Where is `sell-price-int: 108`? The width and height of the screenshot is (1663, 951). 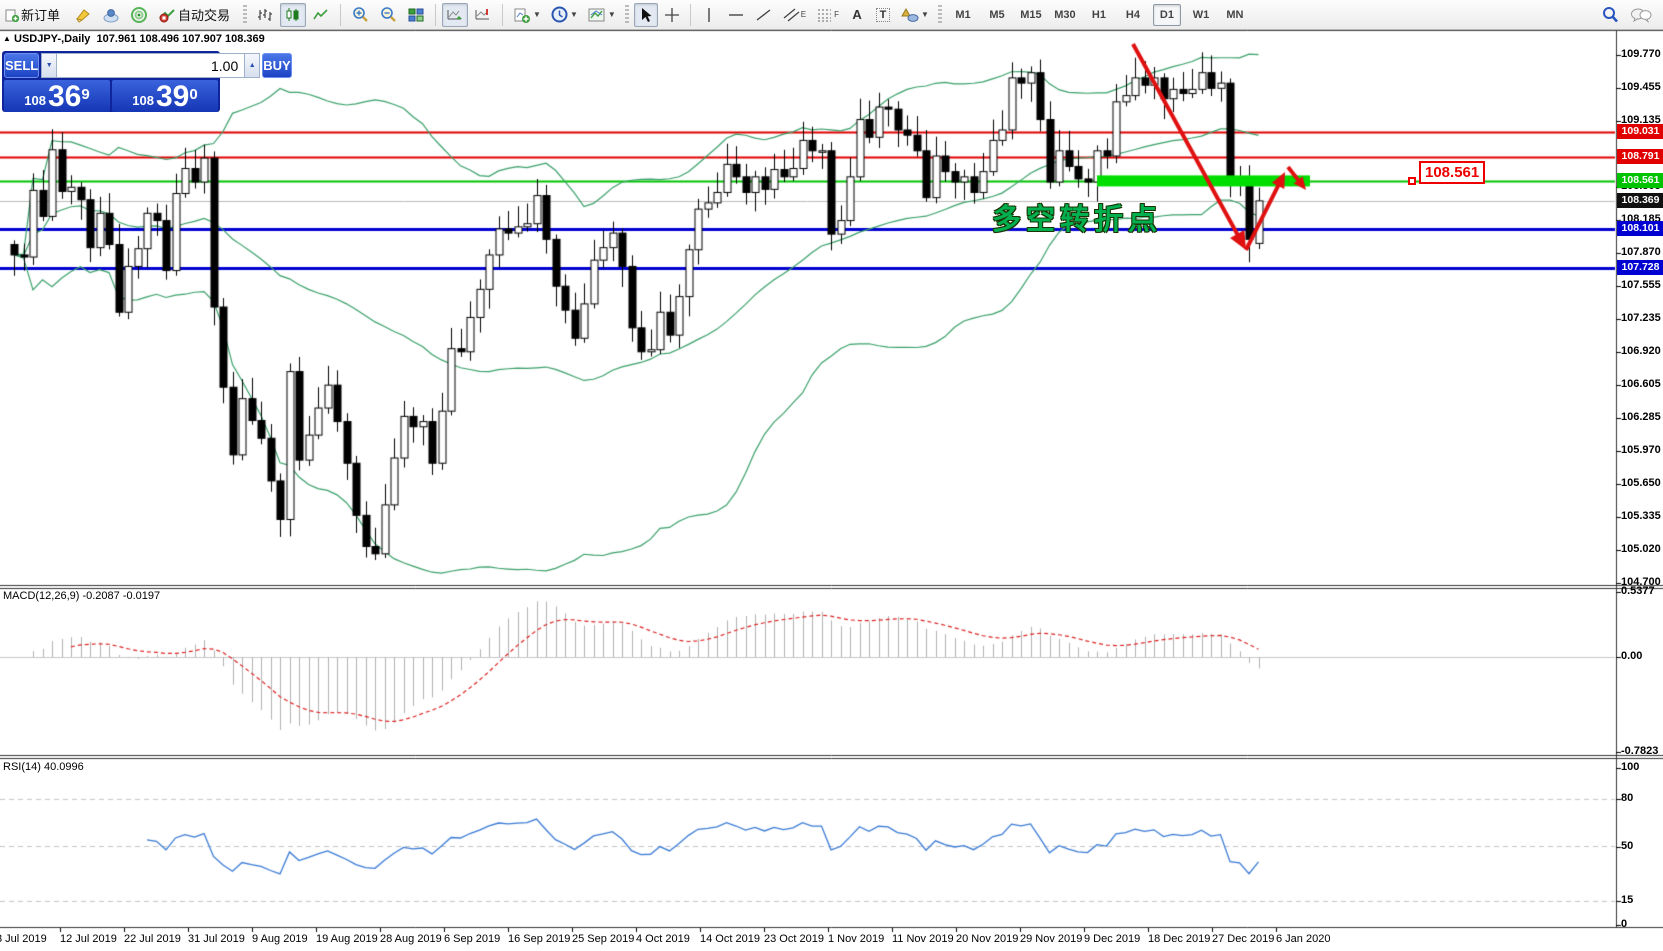 sell-price-int: 108 is located at coordinates (35, 100).